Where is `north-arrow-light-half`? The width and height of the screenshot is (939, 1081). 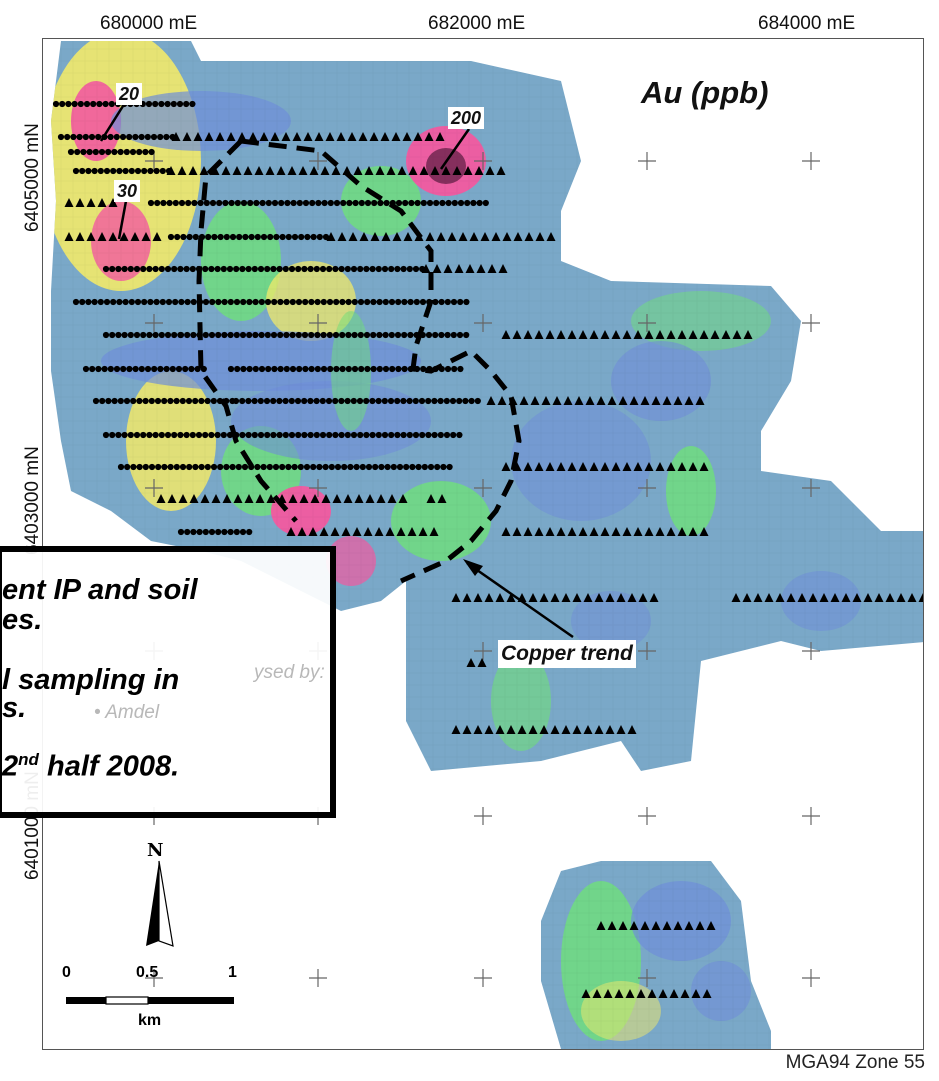
north-arrow-light-half is located at coordinates (166, 903).